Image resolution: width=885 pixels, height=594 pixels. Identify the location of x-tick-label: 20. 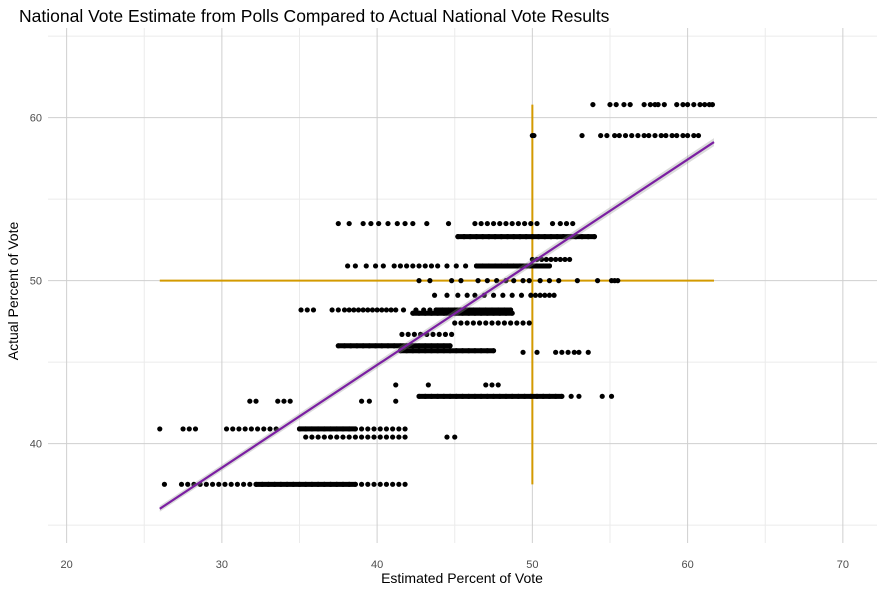
(67, 565).